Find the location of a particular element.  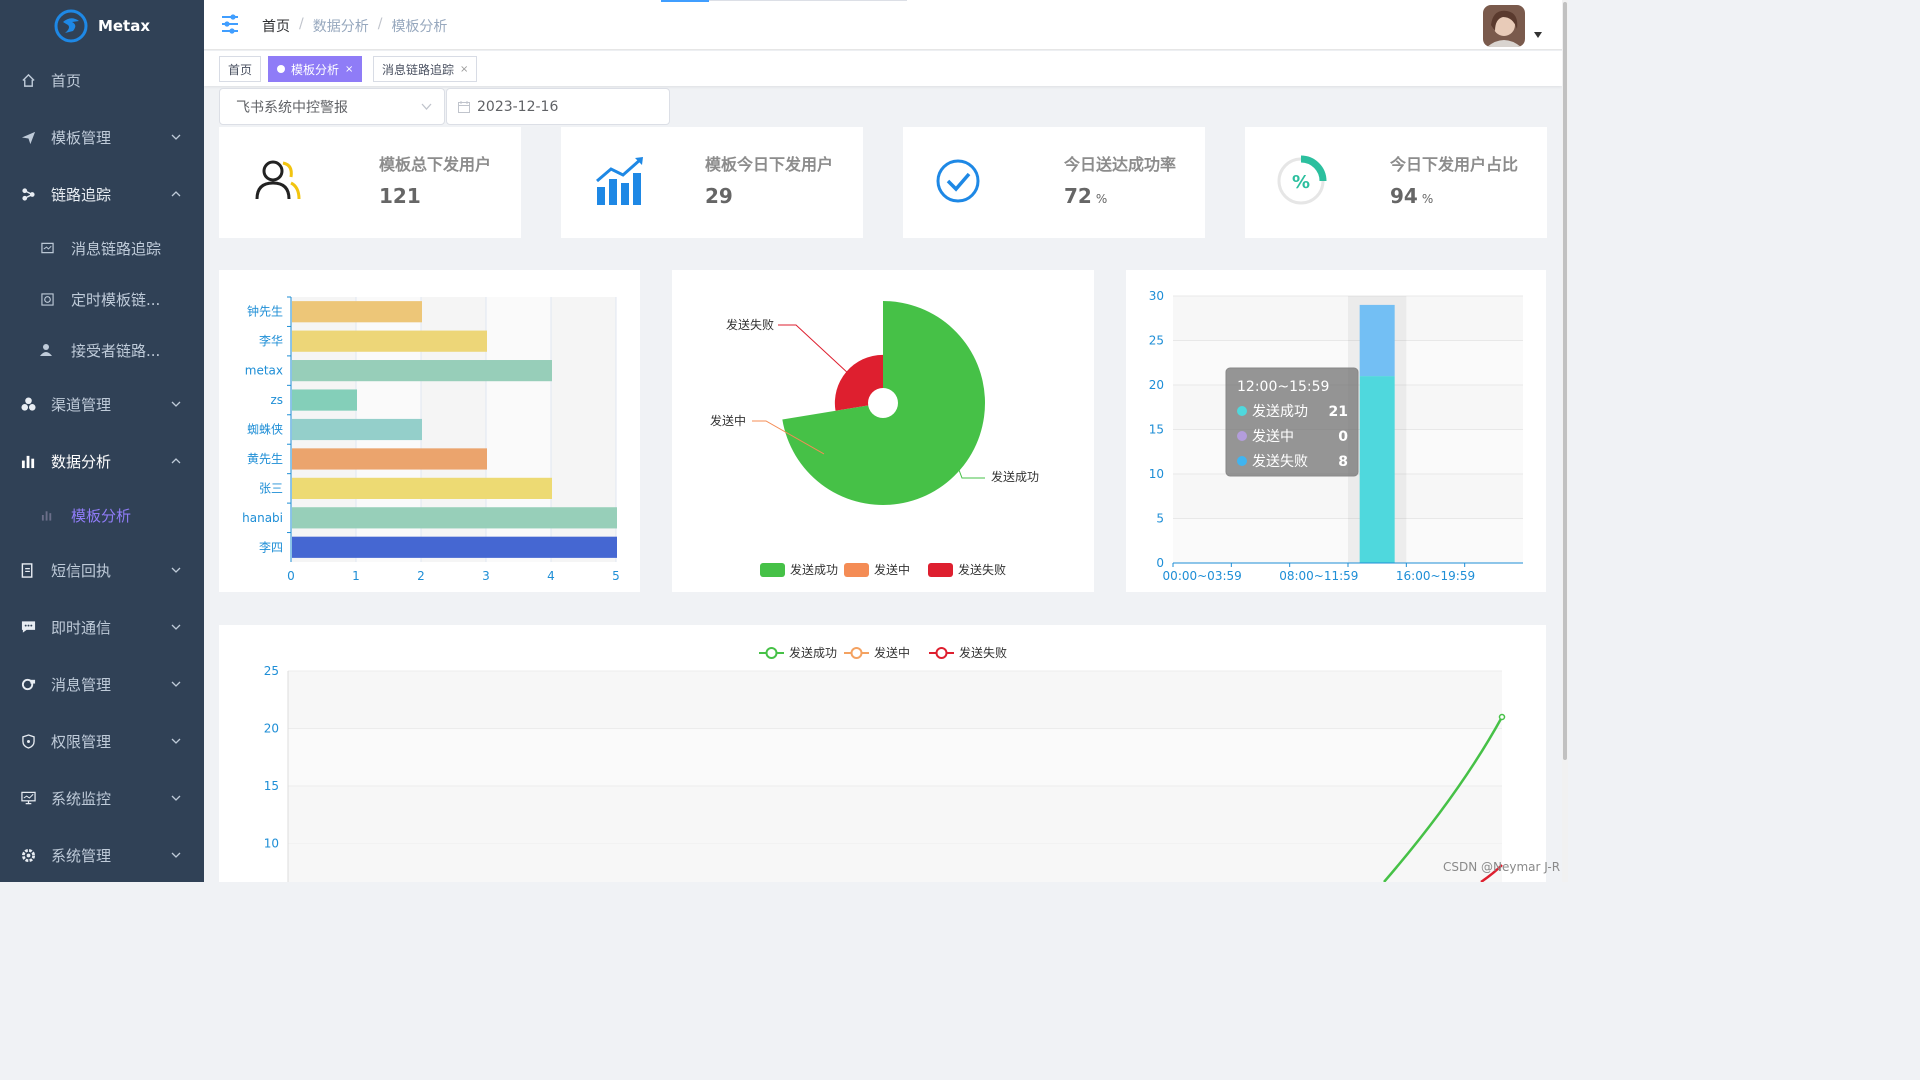

sidebar-item-channel-management: 渠道管理 is located at coordinates (102, 404).